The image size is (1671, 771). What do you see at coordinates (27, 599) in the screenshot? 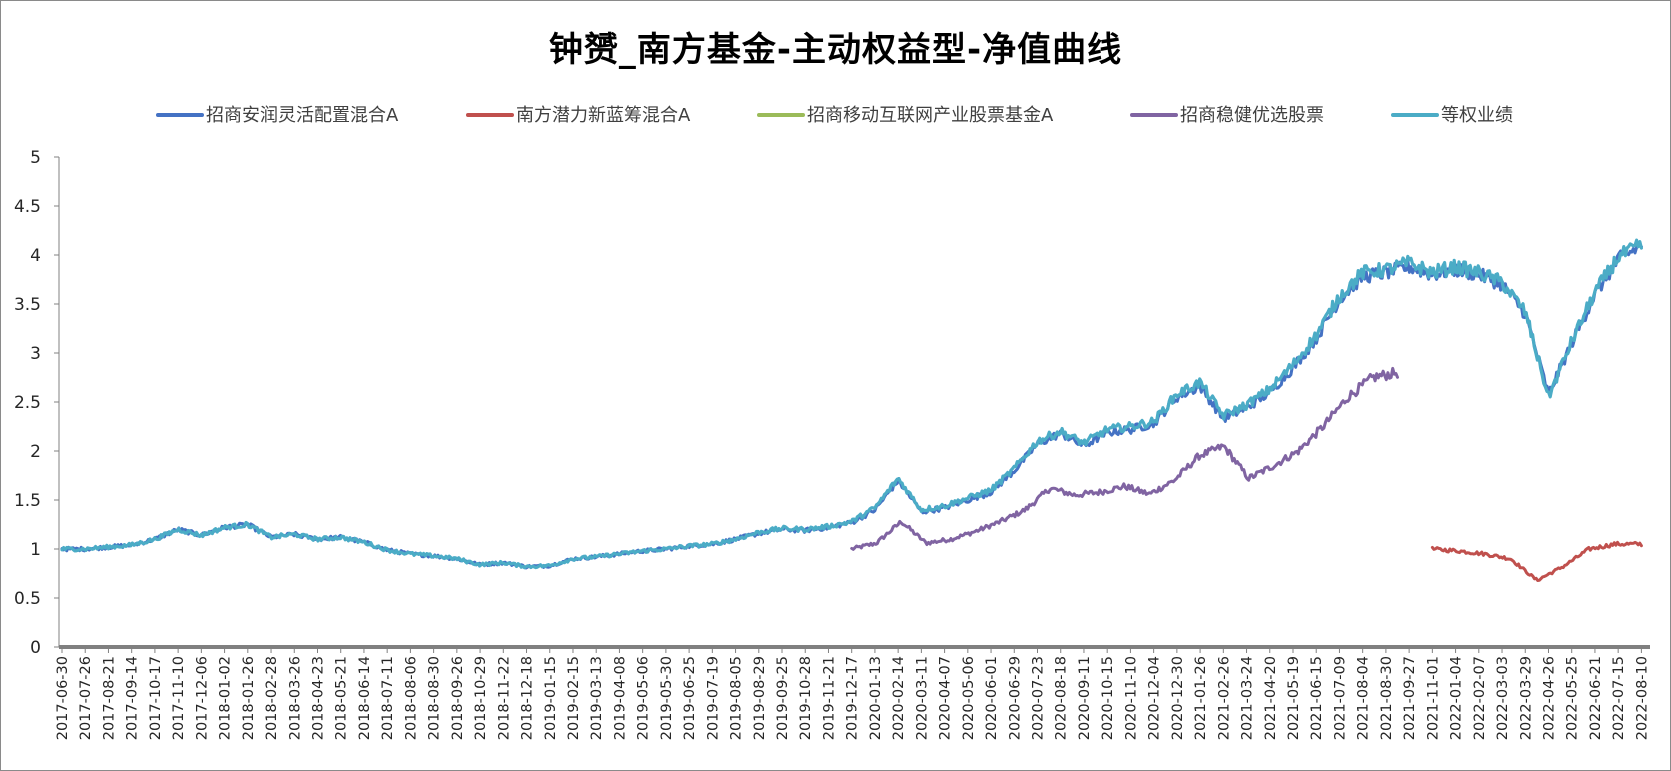
I see `y-tick-label: 0.5` at bounding box center [27, 599].